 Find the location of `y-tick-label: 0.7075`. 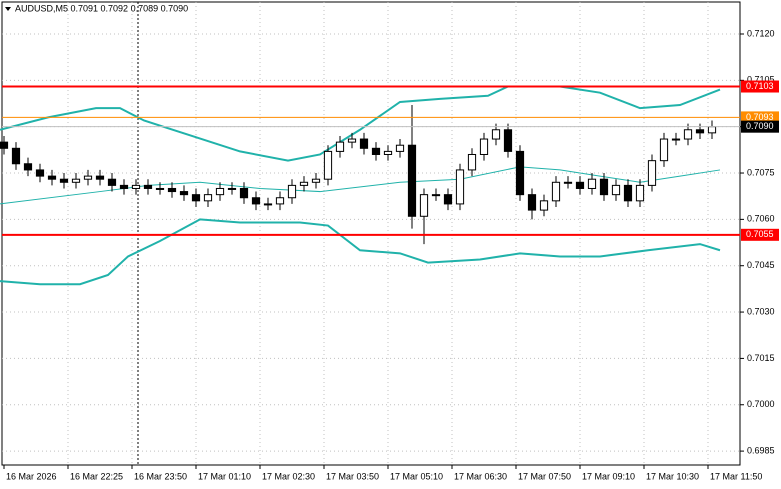

y-tick-label: 0.7075 is located at coordinates (761, 172).